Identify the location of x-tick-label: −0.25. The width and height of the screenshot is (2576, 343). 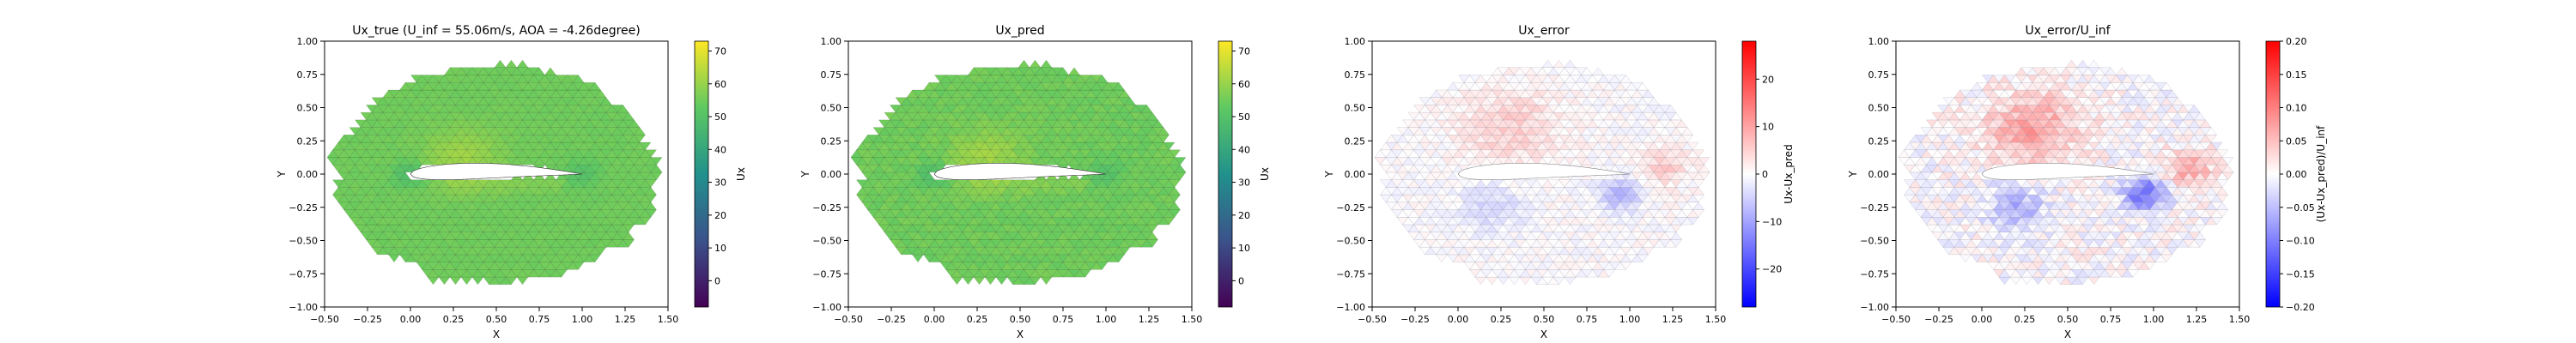
(892, 320).